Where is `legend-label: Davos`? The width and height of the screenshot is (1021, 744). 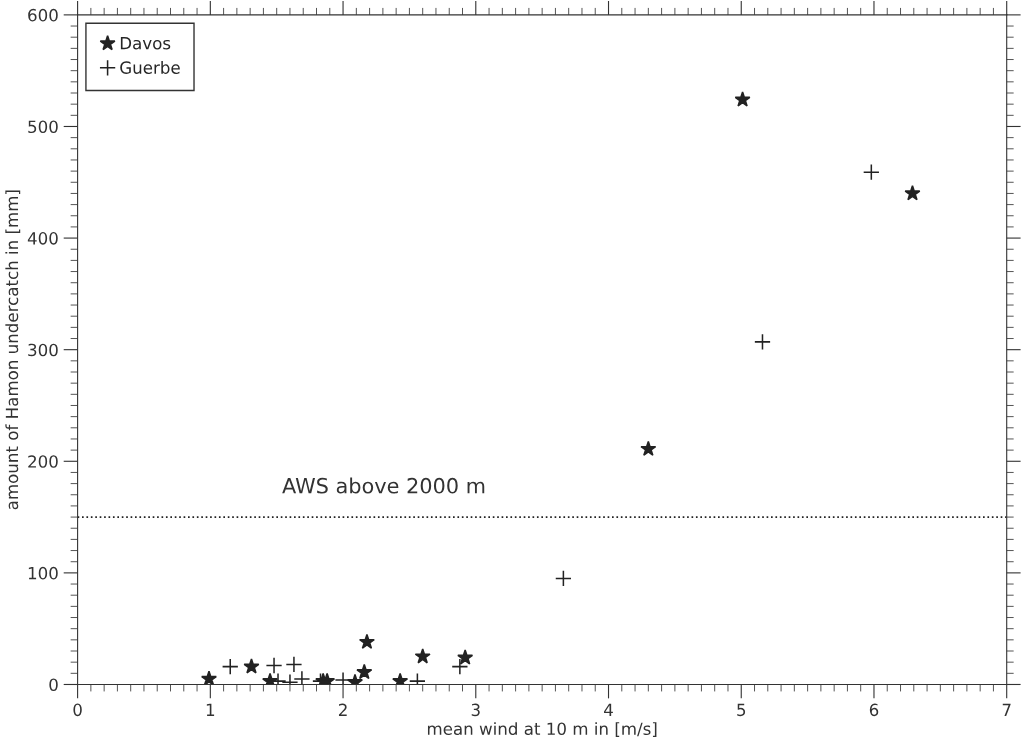 legend-label: Davos is located at coordinates (145, 43).